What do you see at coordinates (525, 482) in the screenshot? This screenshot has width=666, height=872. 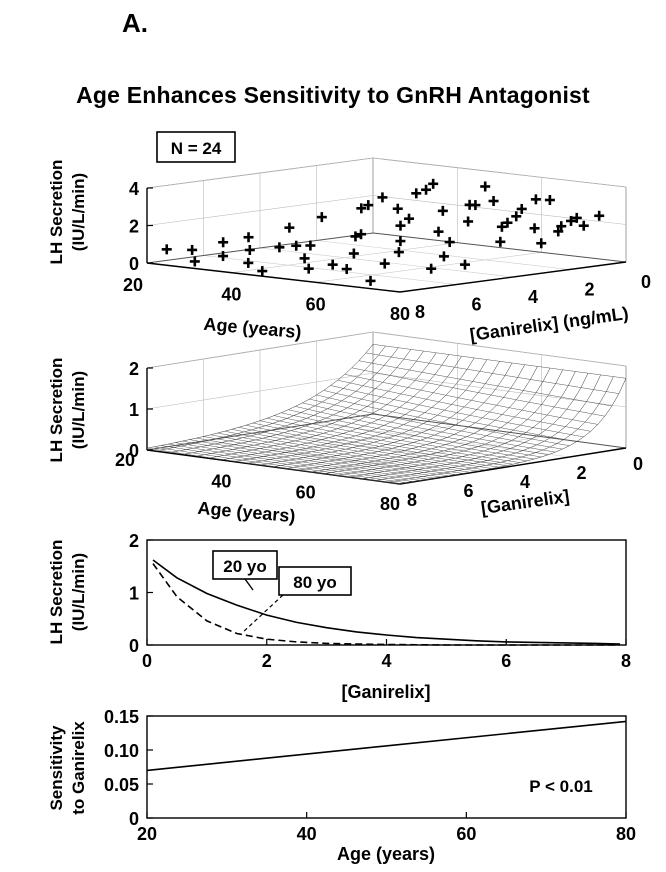 I see `surface3d-ganirelix-tick-label: 4` at bounding box center [525, 482].